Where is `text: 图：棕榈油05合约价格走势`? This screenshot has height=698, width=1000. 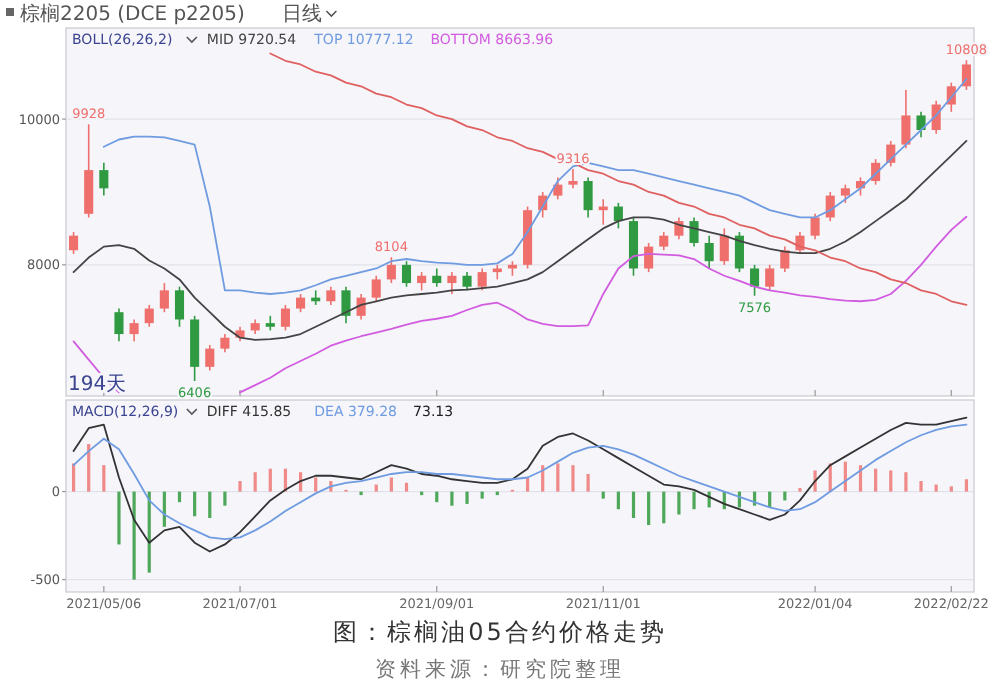 text: 图：棕榈油05合约价格走势 is located at coordinates (500, 632).